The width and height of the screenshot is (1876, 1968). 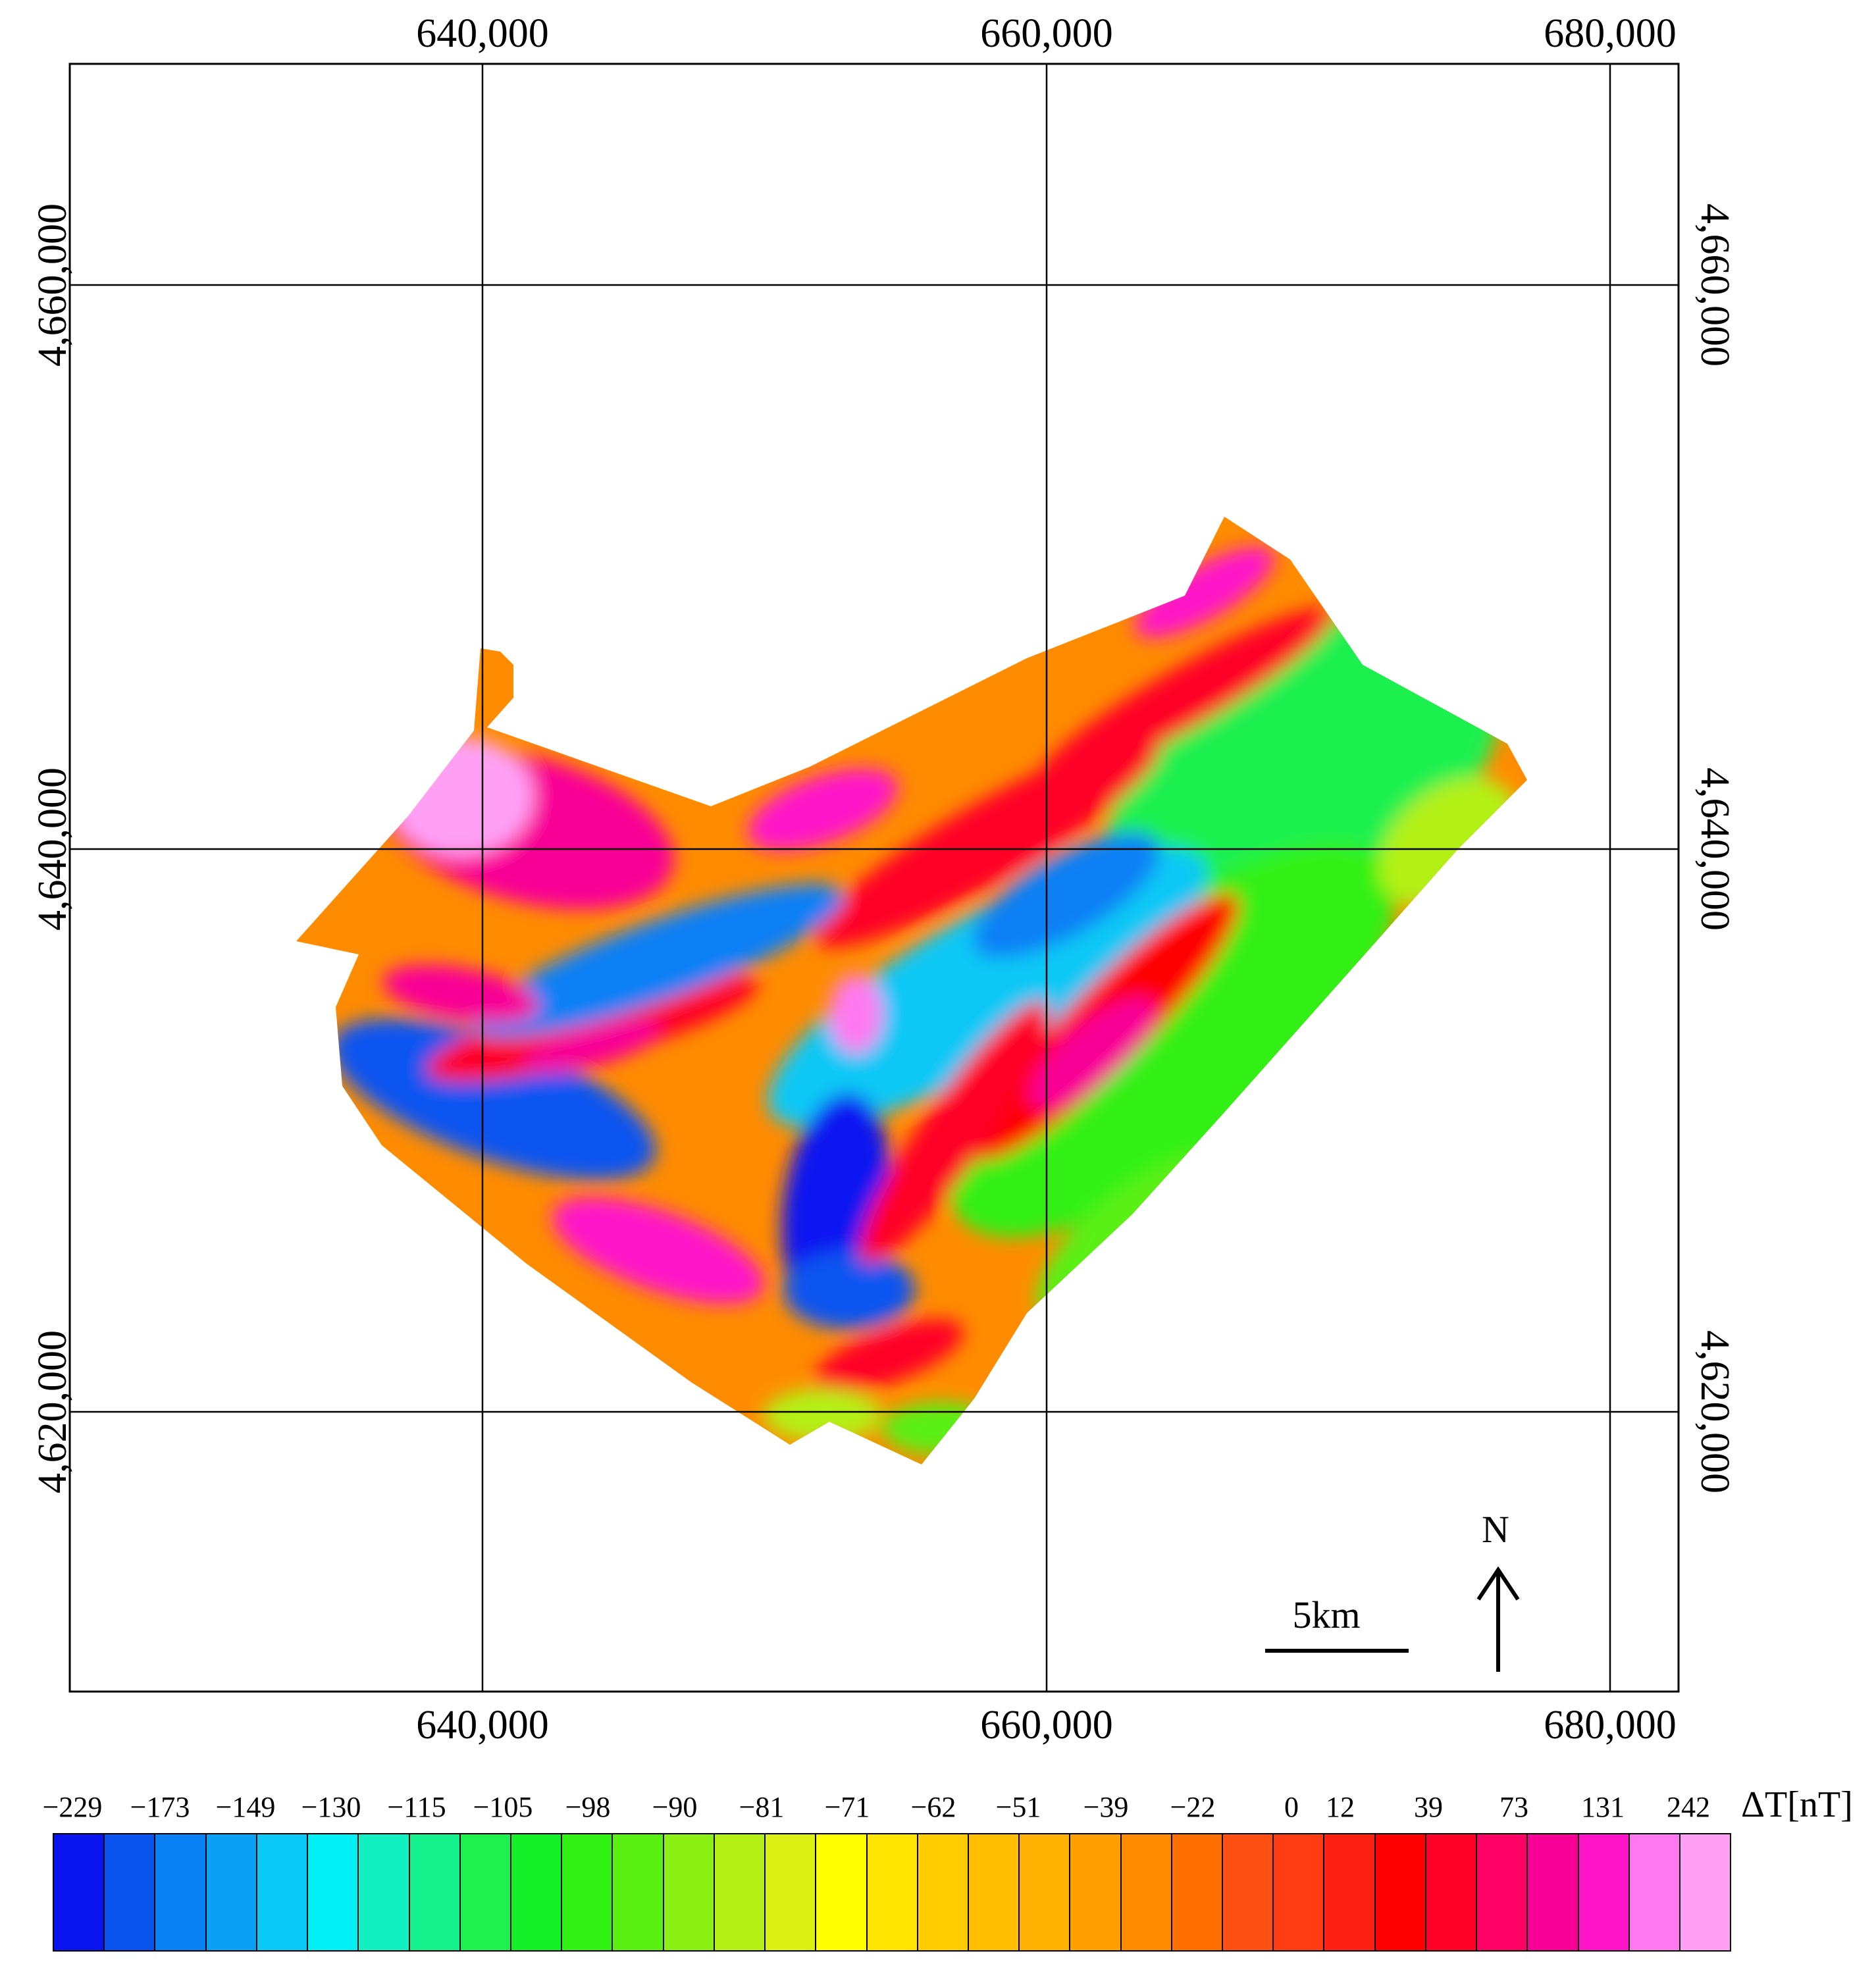 I want to click on legend-value: −51, so click(x=1018, y=1807).